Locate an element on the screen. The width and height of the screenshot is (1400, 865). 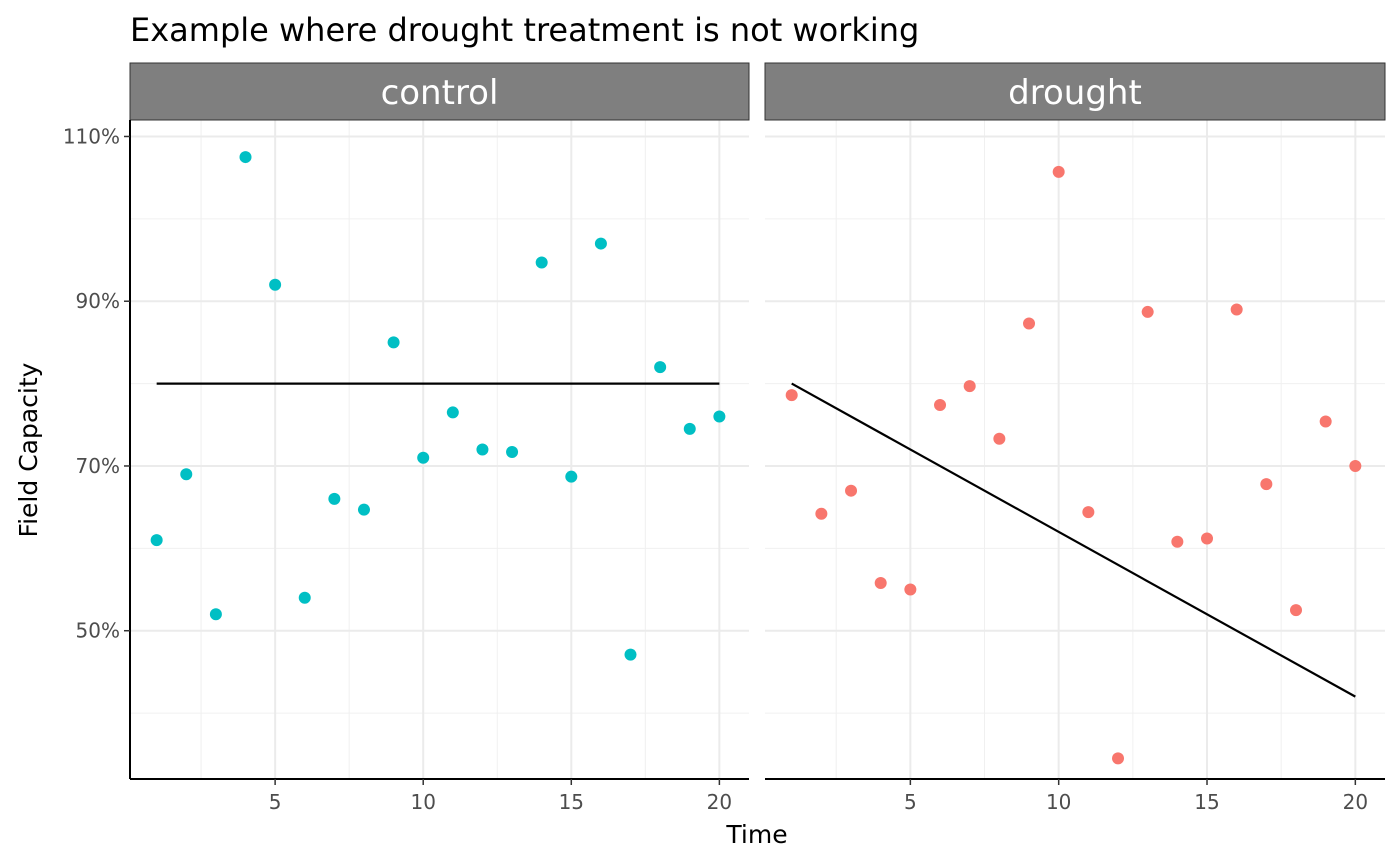
facet-strip-label: drought is located at coordinates (1075, 93).